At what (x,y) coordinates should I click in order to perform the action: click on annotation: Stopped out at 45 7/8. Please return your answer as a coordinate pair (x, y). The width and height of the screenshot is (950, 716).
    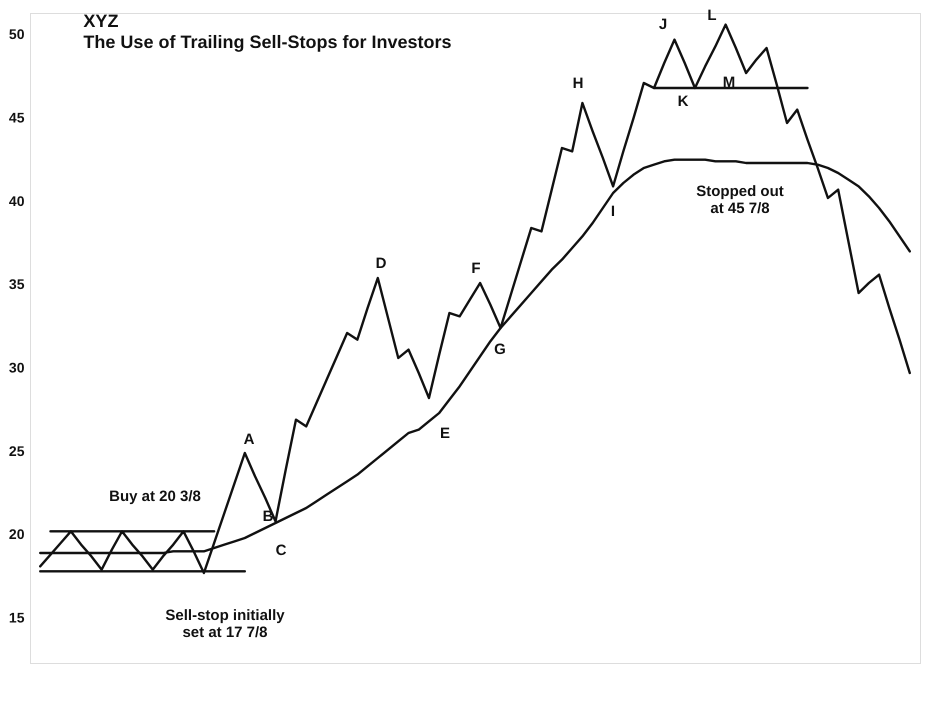
    Looking at the image, I should click on (740, 200).